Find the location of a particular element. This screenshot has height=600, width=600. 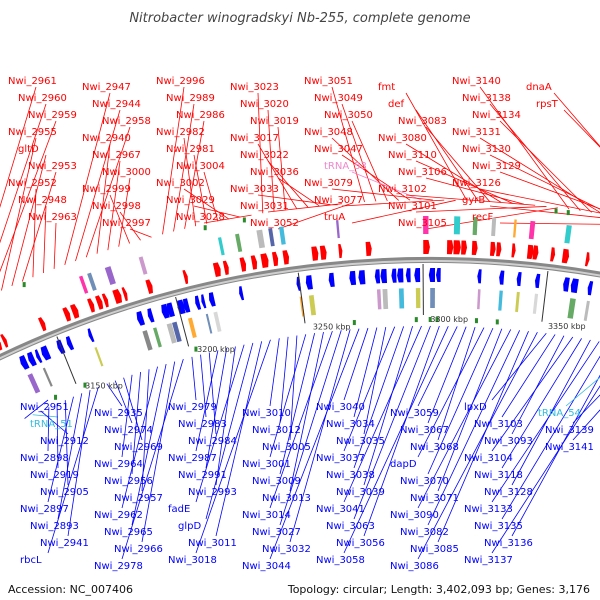

gene-label: Nwi_3138 is located at coordinates (486, 98).